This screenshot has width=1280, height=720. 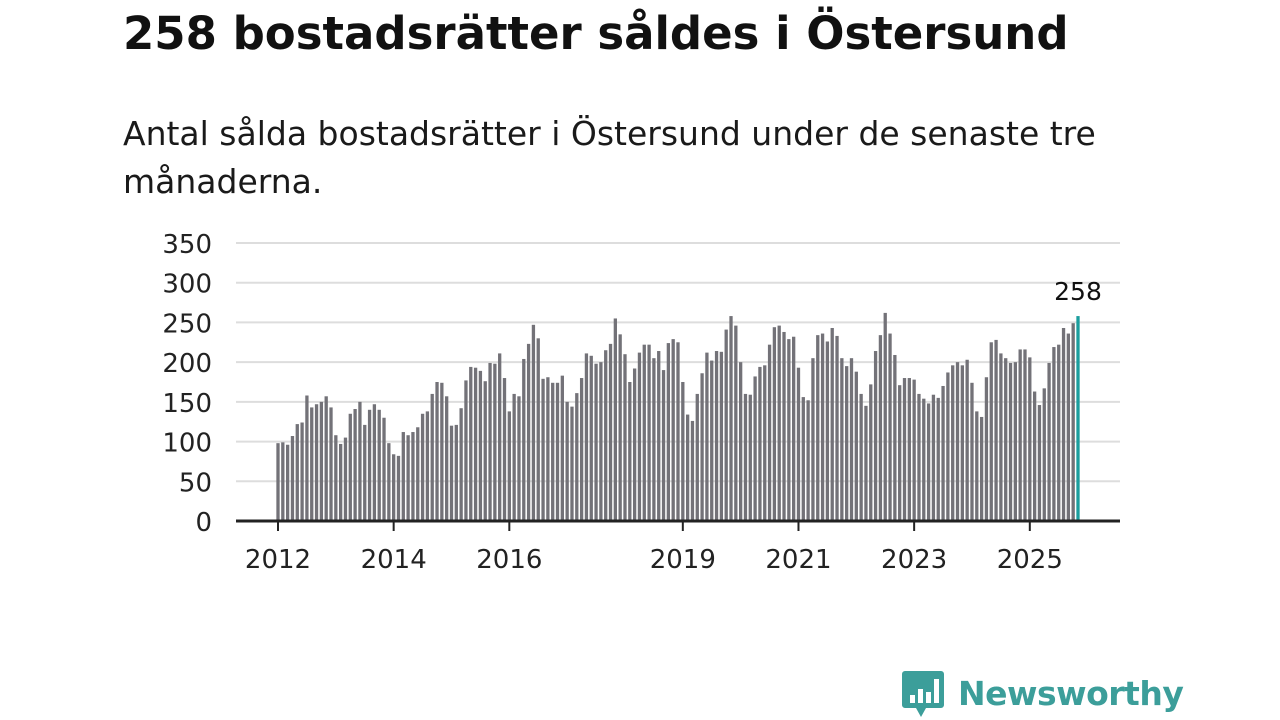 What do you see at coordinates (187, 324) in the screenshot?
I see `y-tick-label-250: 250` at bounding box center [187, 324].